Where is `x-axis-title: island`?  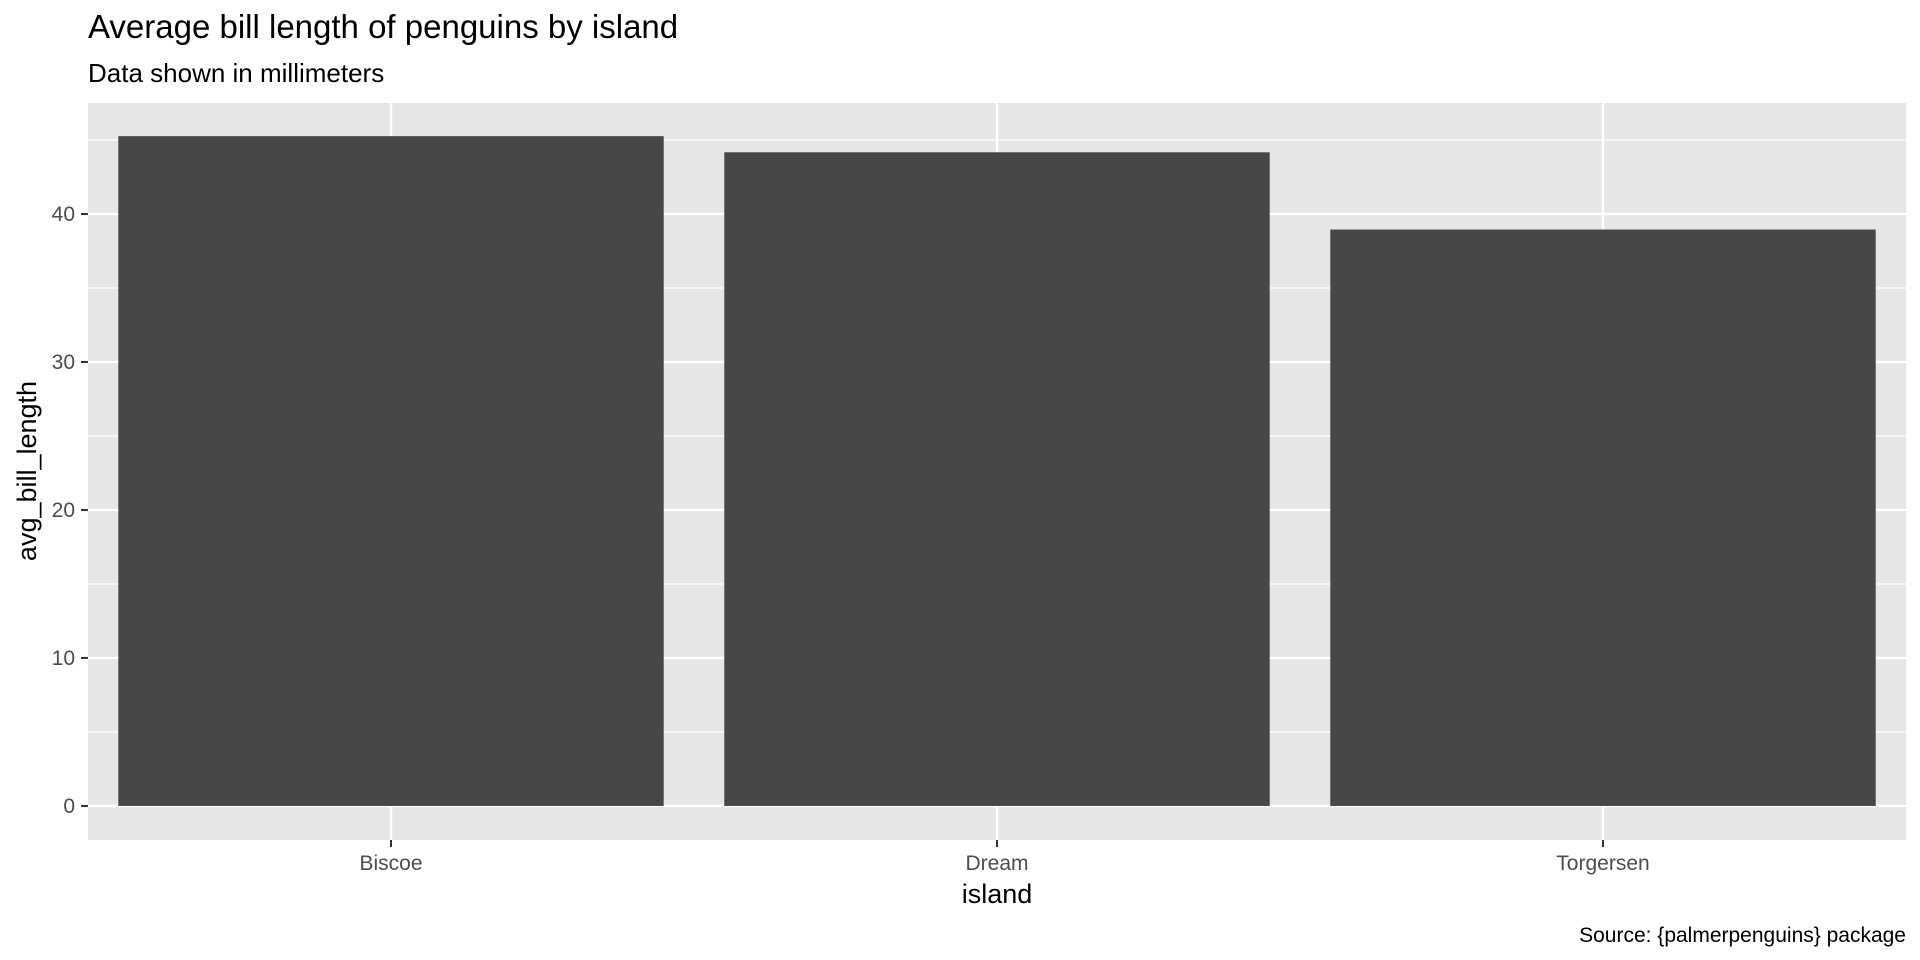 x-axis-title: island is located at coordinates (997, 894).